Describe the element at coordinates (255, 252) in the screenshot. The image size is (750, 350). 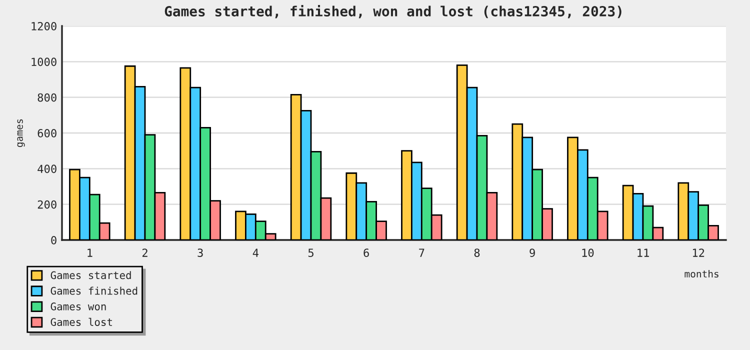
I see `x-tick-label: 4` at that location.